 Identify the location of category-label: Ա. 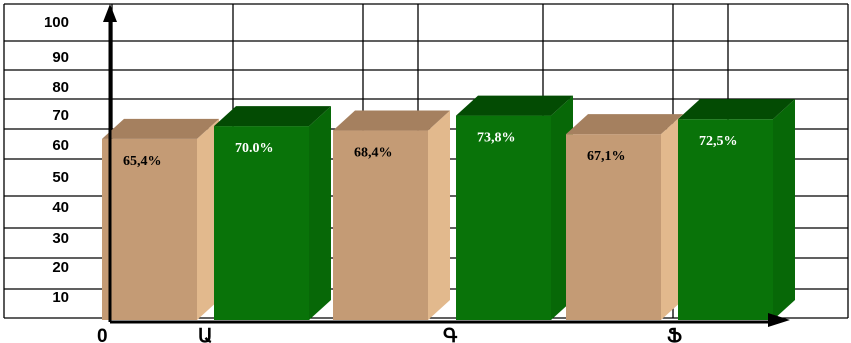
(205, 334).